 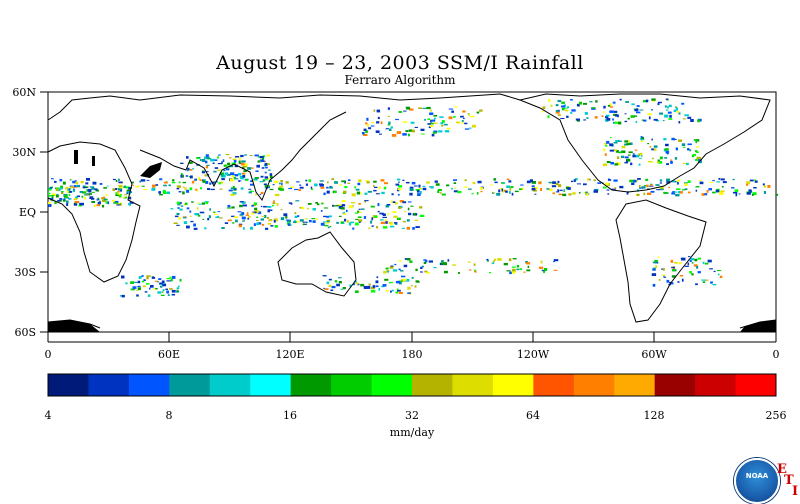 I want to click on lon-label: 0, so click(x=776, y=354).